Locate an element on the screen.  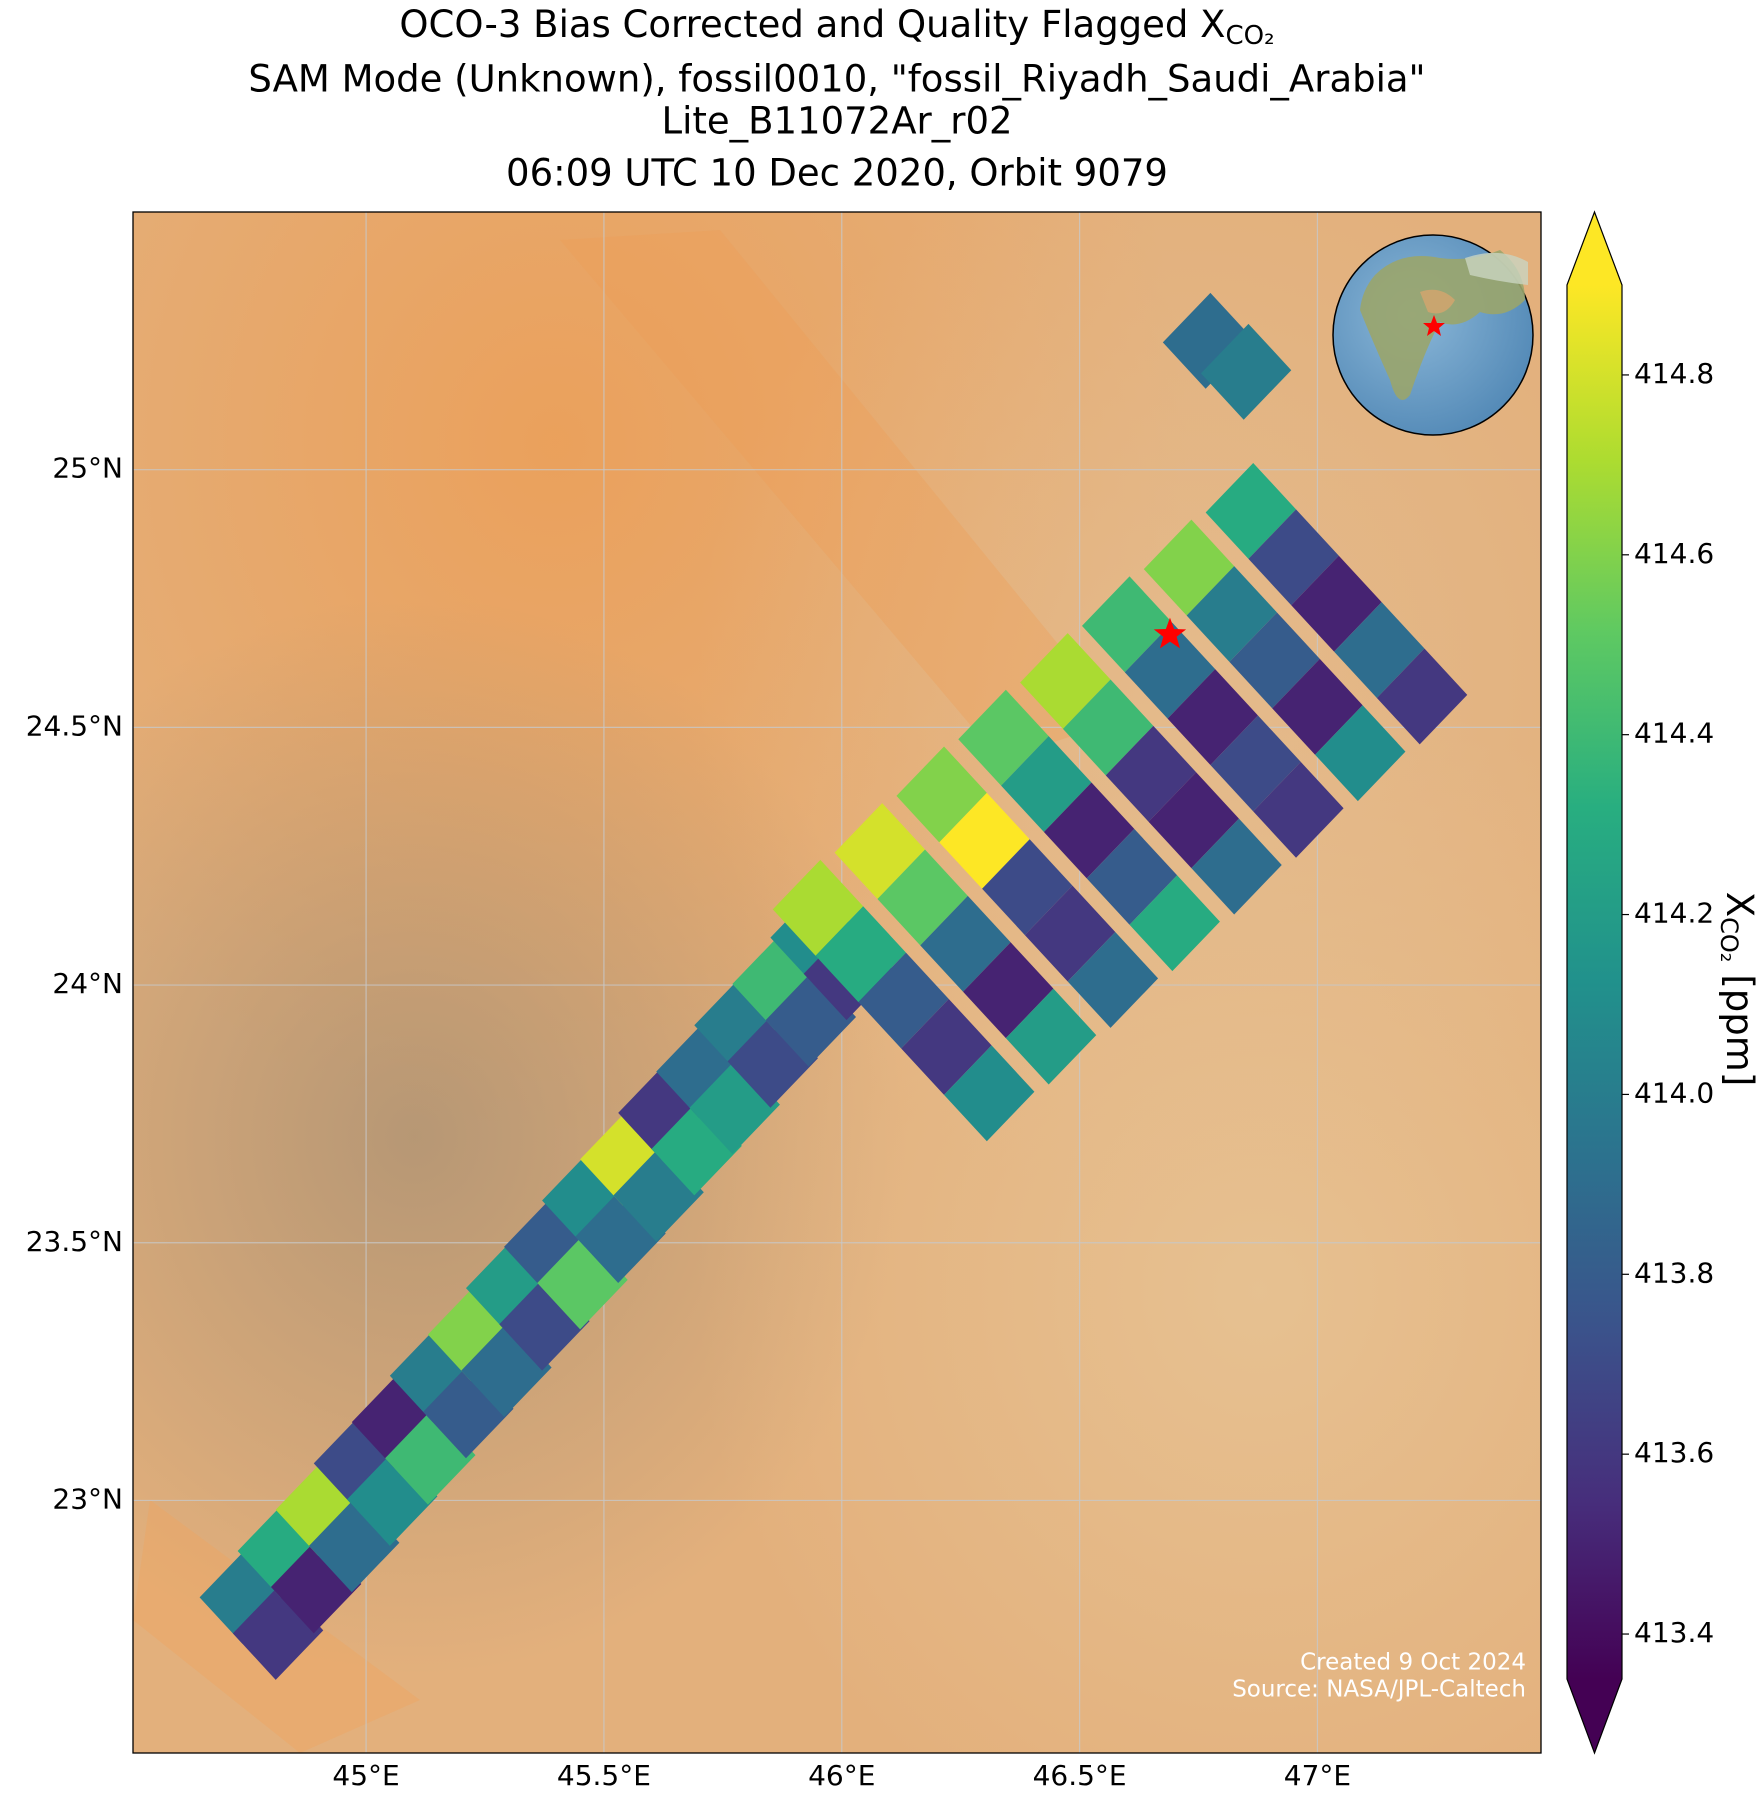
colorbar-tick-label: 414.2 is located at coordinates (1674, 913).